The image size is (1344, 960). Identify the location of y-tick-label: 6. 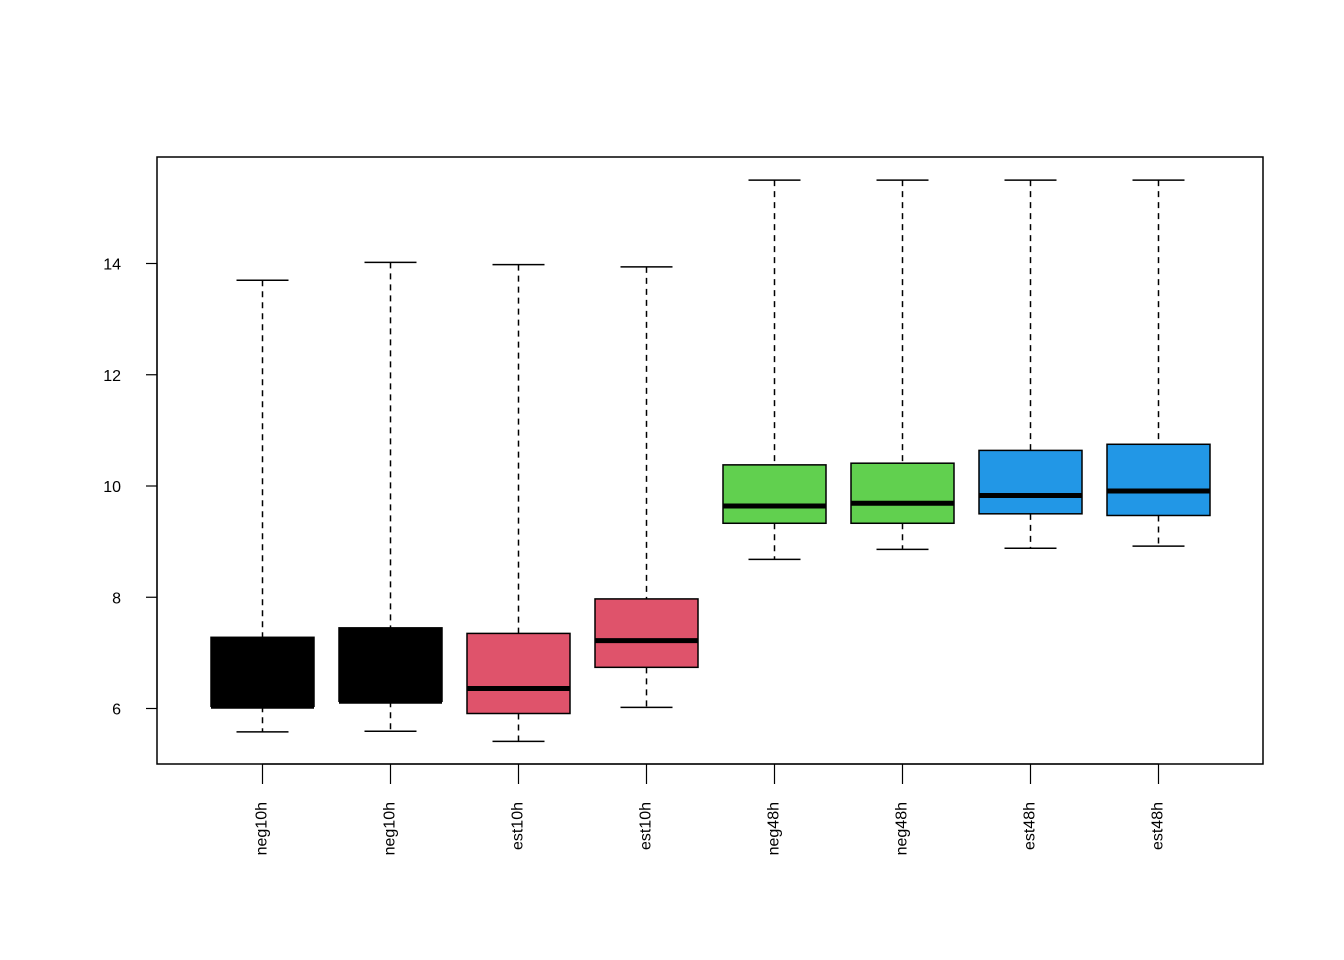
(116, 710).